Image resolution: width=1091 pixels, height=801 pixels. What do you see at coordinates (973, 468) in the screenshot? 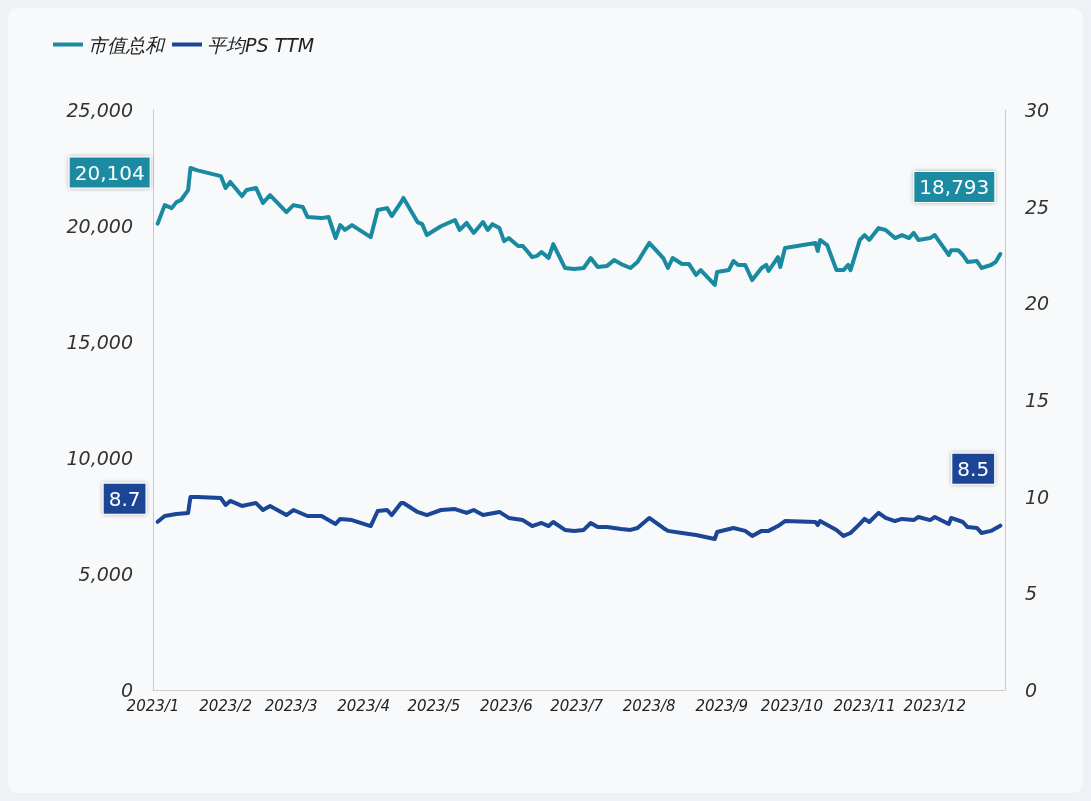
I see `data-label: 8.5` at bounding box center [973, 468].